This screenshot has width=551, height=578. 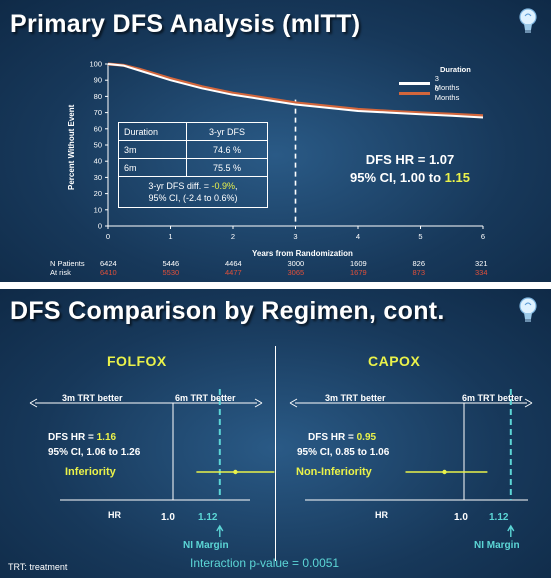 What do you see at coordinates (358, 263) in the screenshot?
I see `at-risk-value: 1609` at bounding box center [358, 263].